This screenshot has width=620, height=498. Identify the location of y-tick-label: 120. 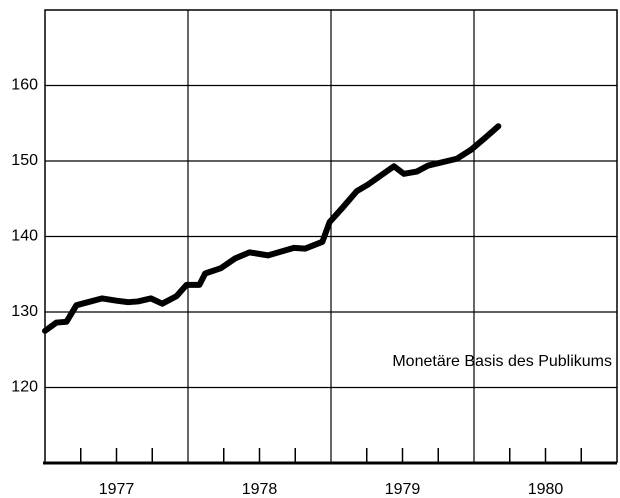
(24, 387).